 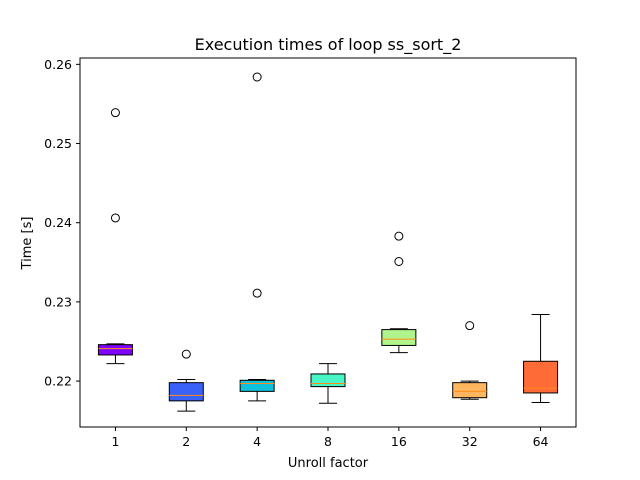 I want to click on y-tick-label: 0.26, so click(x=58, y=64).